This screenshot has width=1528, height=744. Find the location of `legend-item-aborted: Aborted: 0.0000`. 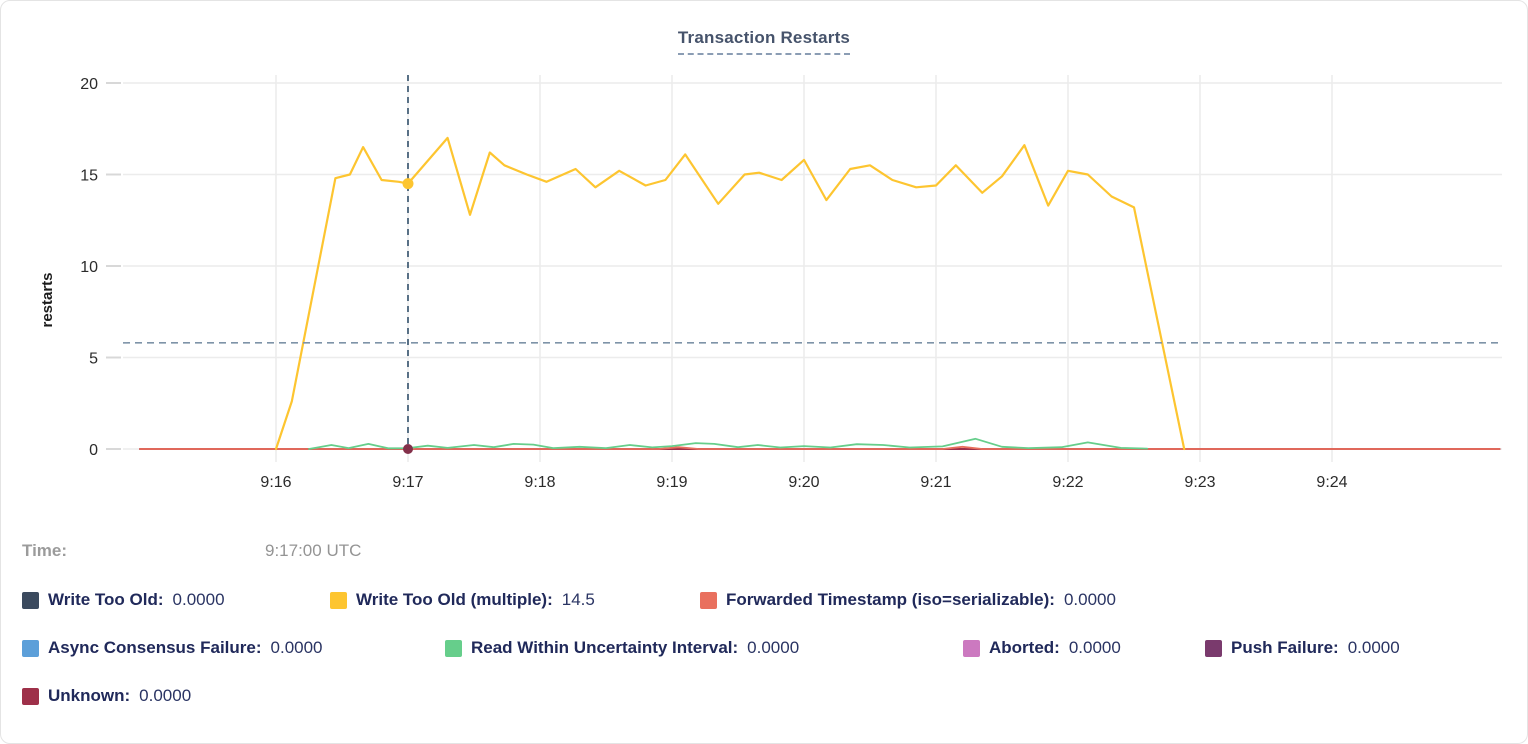

legend-item-aborted: Aborted: 0.0000 is located at coordinates (1042, 648).